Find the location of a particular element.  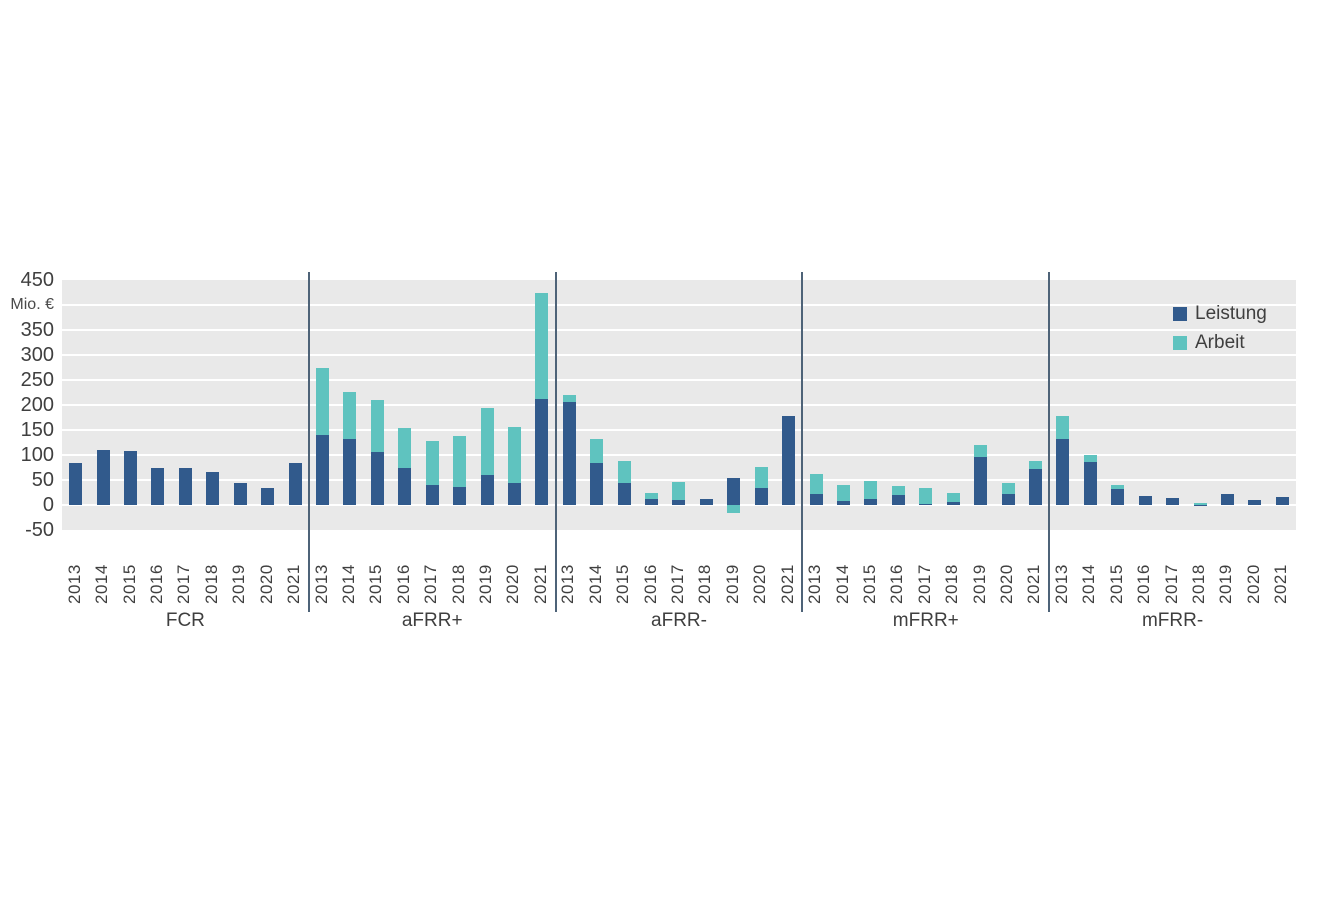

bar-arbeit-mFRR--2014 is located at coordinates (1090, 458).